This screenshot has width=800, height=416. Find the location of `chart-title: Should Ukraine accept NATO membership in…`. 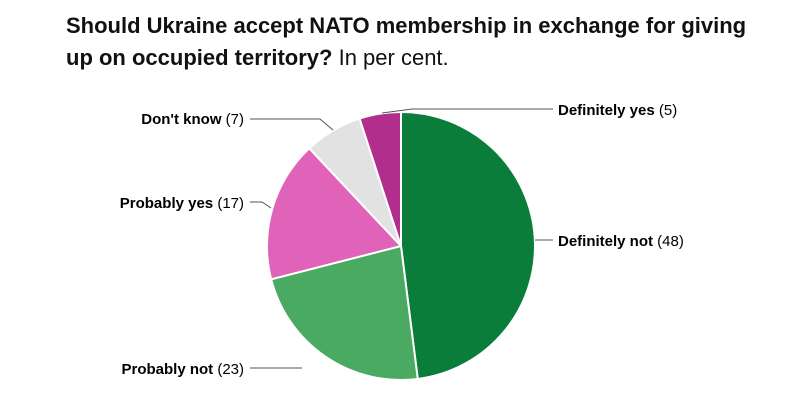

chart-title: Should Ukraine accept NATO membership in… is located at coordinates (416, 42).